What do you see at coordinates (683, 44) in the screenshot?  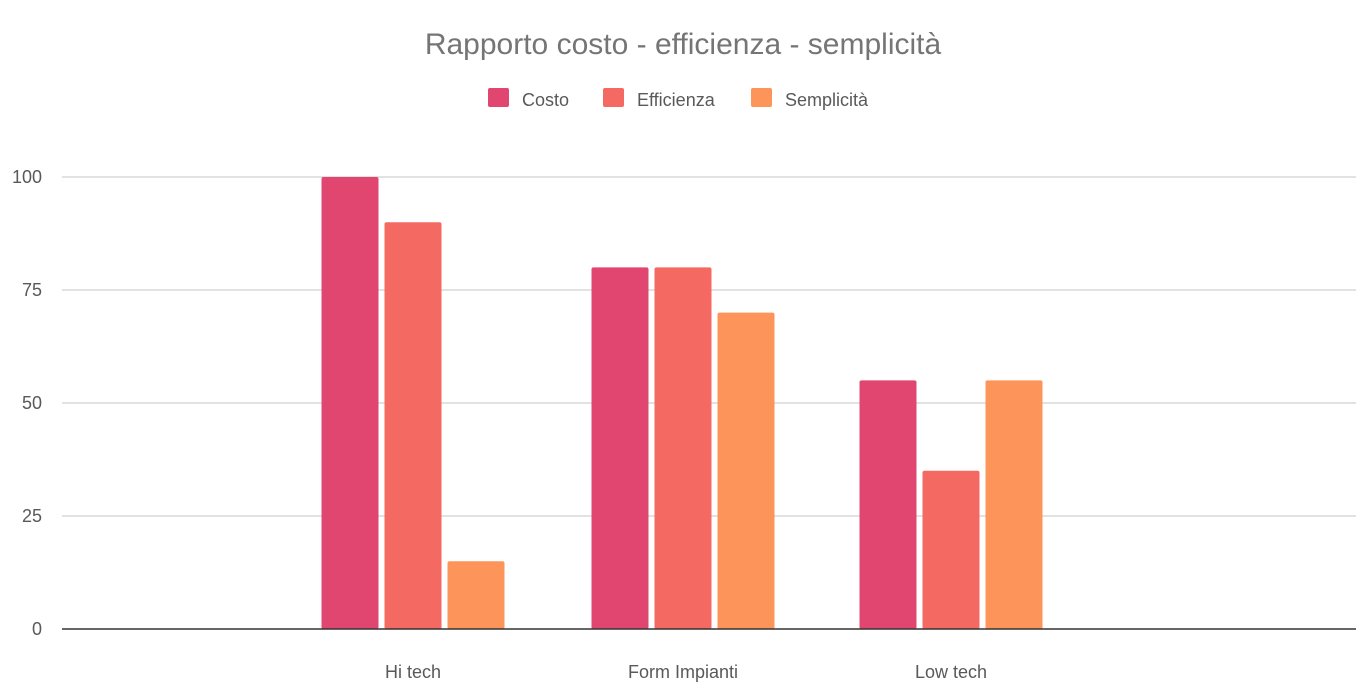 I see `chart-title: Rapporto costo - efficienza - semplicità` at bounding box center [683, 44].